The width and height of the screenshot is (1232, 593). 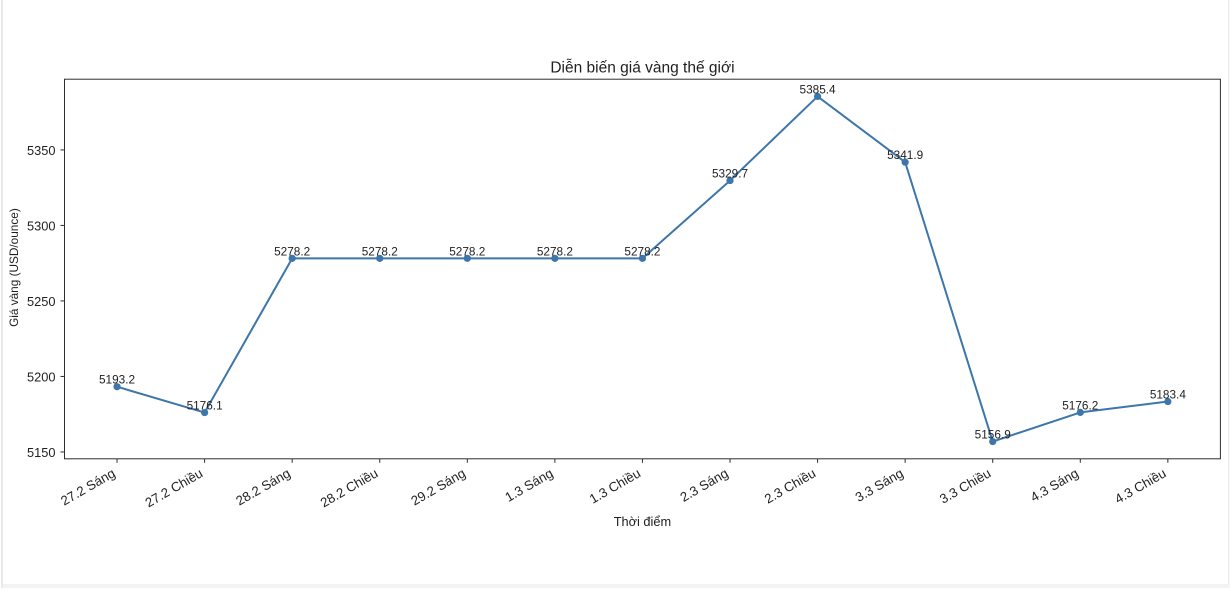 I want to click on svg-text: 5176.2, so click(x=1080, y=405).